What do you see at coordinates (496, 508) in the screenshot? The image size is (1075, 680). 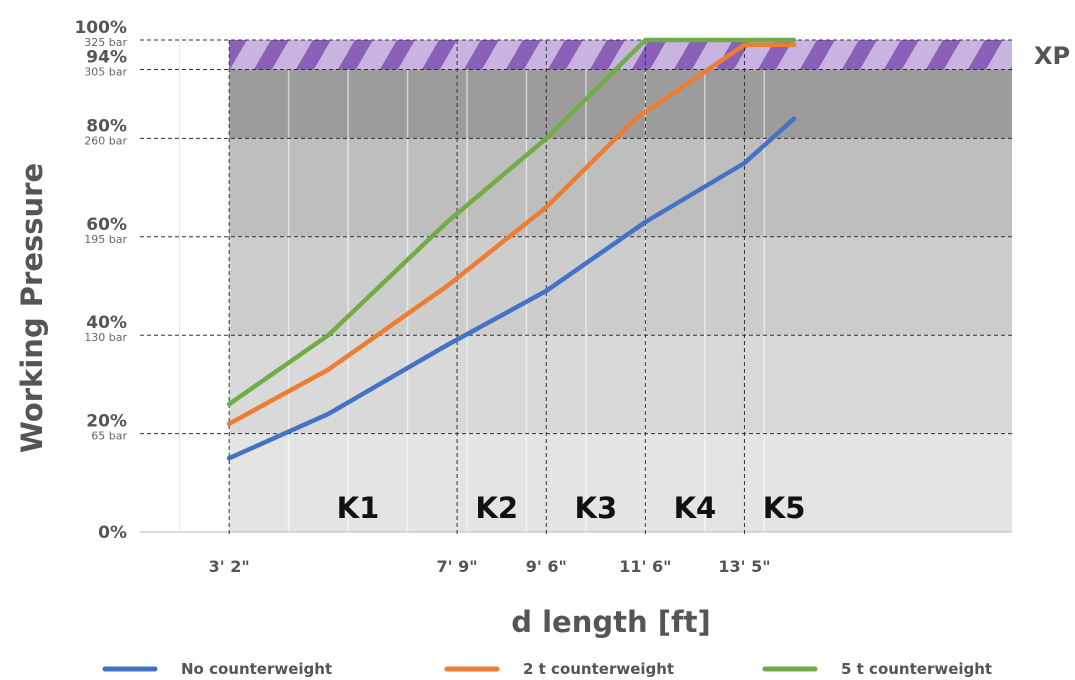 I see `zone-label-k2: K2` at bounding box center [496, 508].